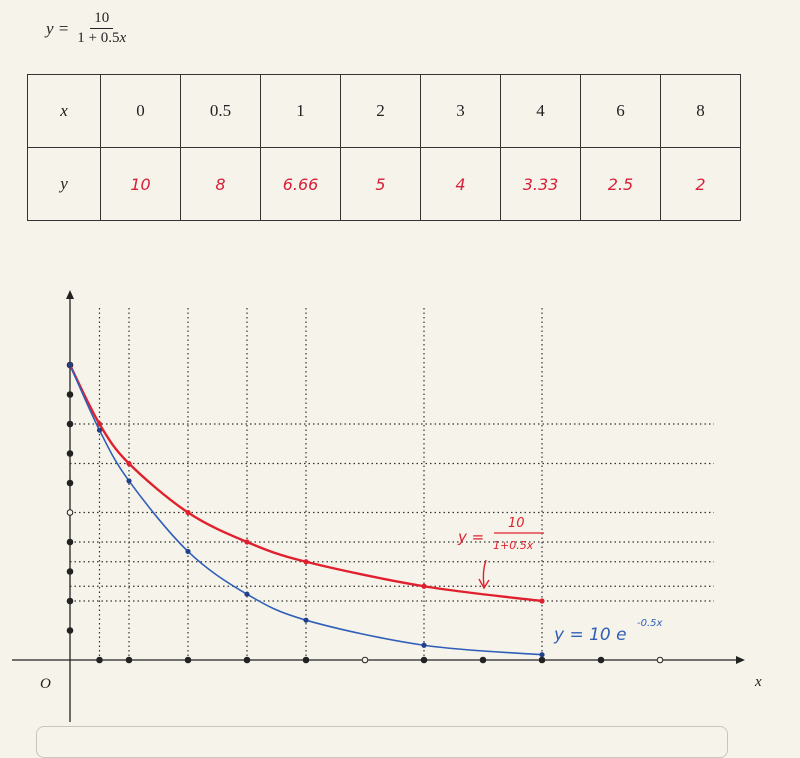 Image resolution: width=800 pixels, height=758 pixels. What do you see at coordinates (513, 545) in the screenshot?
I see `red-curve-label-denominator: 1+0.5x` at bounding box center [513, 545].